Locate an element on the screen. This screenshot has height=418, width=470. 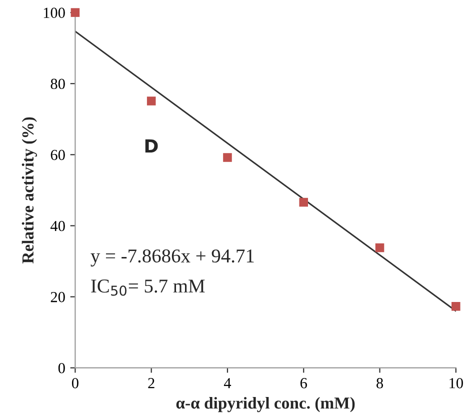
y-tick-label: 40 is located at coordinates (57, 226).